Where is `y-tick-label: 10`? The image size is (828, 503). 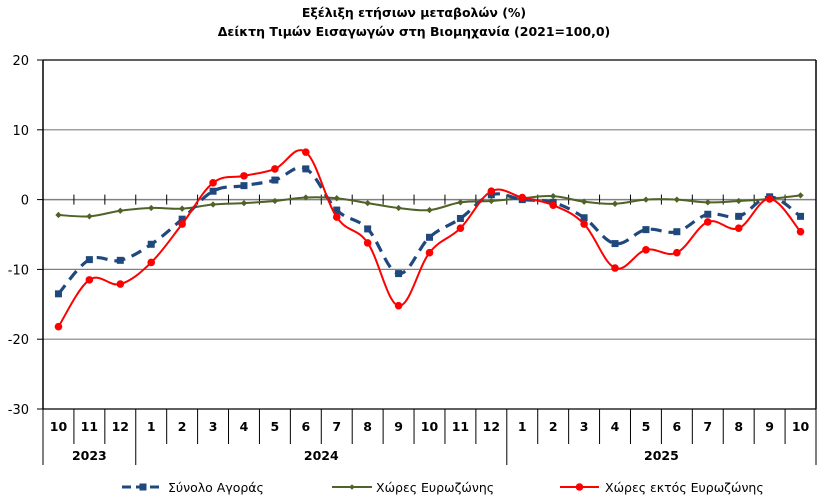
y-tick-label: 10 is located at coordinates (20, 131).